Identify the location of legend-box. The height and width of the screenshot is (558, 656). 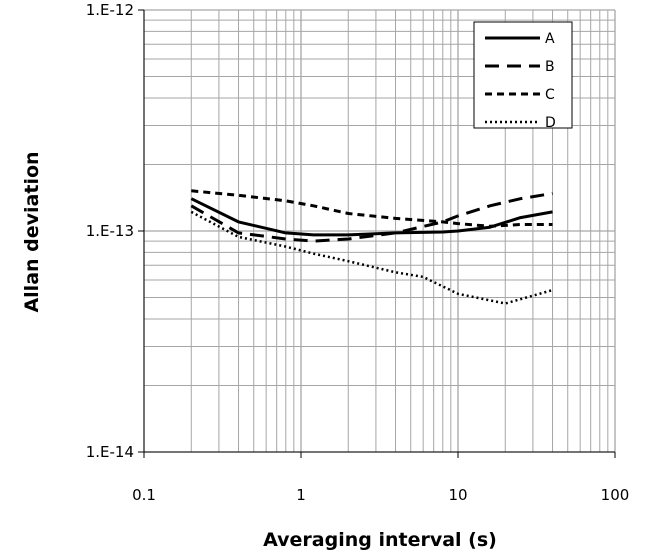
(523, 75).